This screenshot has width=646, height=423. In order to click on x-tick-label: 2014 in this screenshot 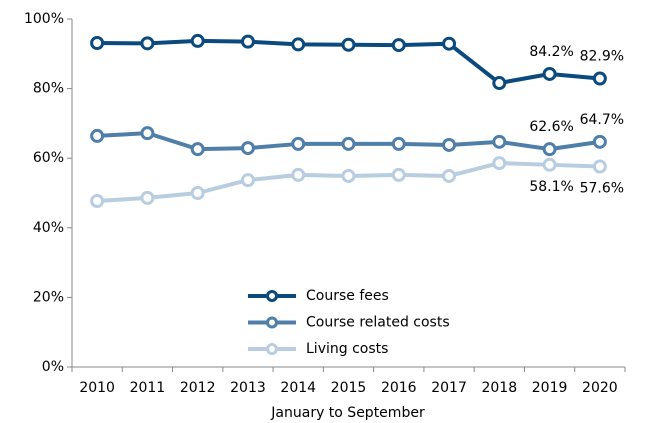, I will do `click(298, 388)`.